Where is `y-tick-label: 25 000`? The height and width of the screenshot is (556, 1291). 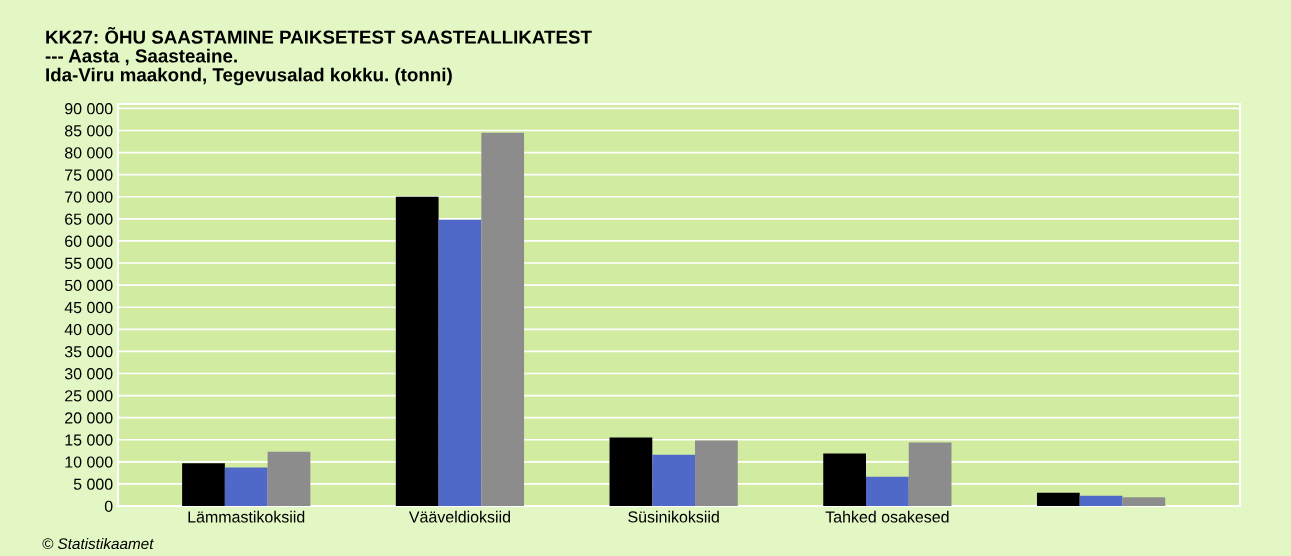
y-tick-label: 25 000 is located at coordinates (89, 396).